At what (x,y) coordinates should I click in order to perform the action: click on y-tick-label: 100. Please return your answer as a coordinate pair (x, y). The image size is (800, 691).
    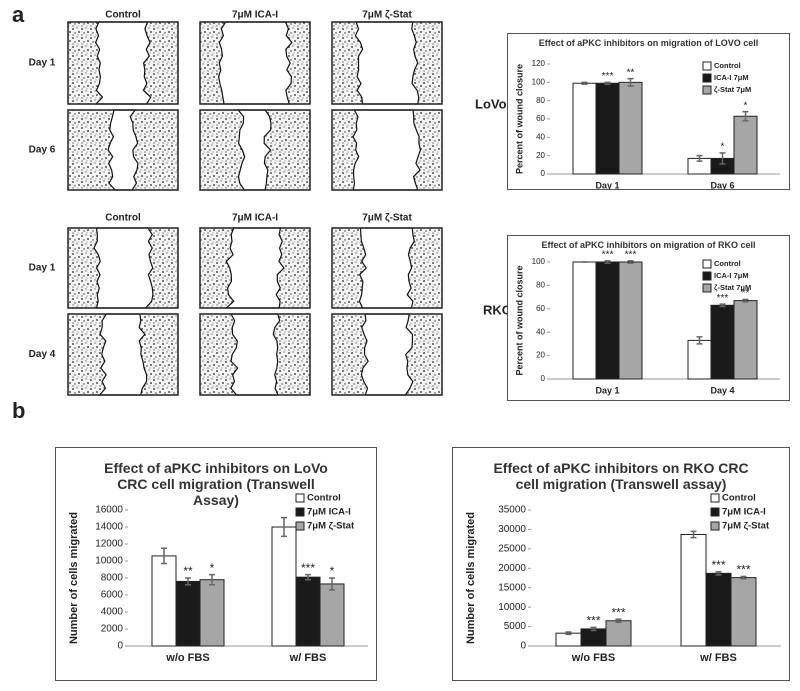
    Looking at the image, I should click on (539, 81).